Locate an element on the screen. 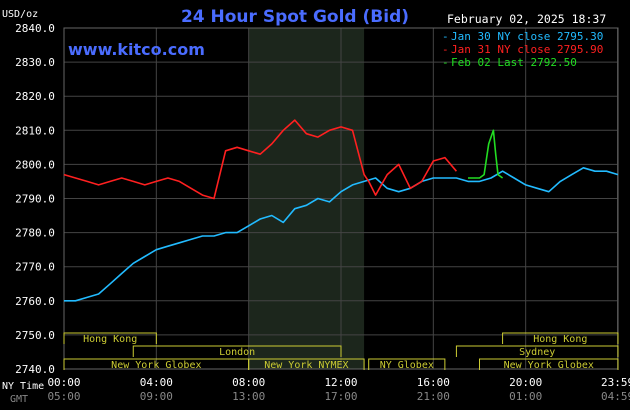 The height and width of the screenshot is (410, 630). x-tick-label-ny: 04:00 is located at coordinates (156, 382).